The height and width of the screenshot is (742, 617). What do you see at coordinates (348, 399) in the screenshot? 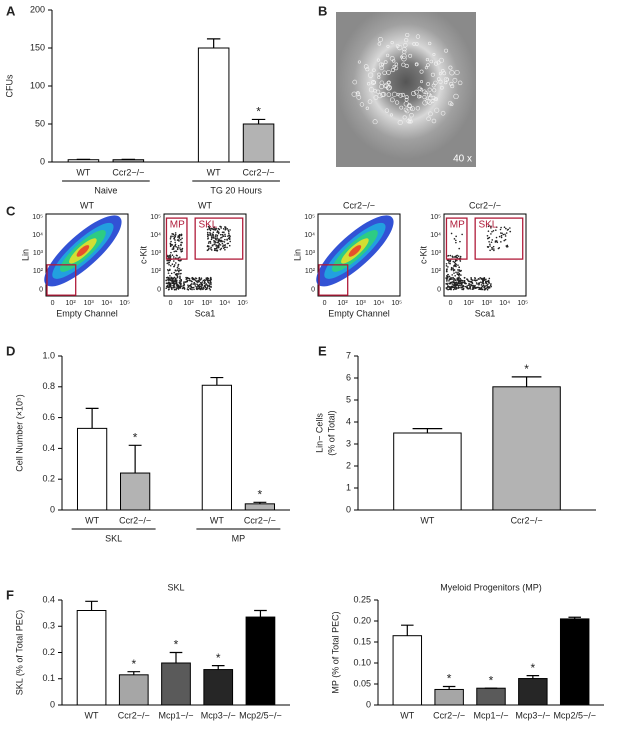
I see `y-tick-label: 5` at bounding box center [348, 399].